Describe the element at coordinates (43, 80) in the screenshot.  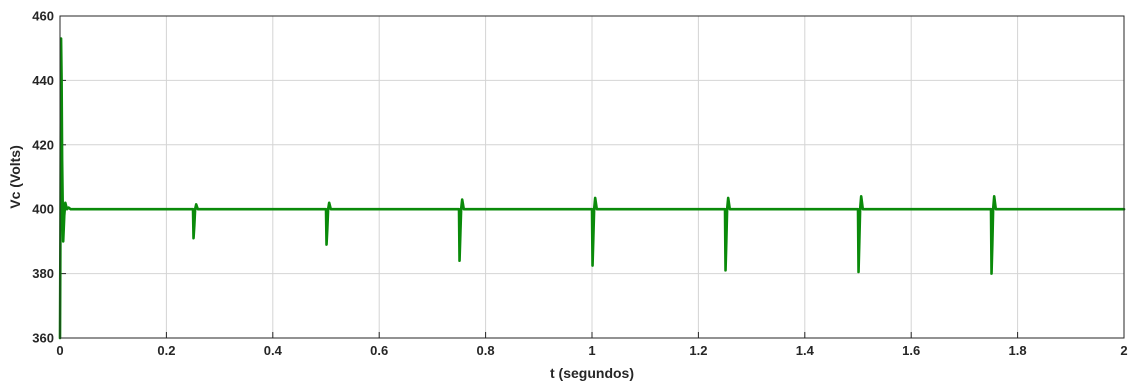
I see `y-tick-label: 440` at that location.